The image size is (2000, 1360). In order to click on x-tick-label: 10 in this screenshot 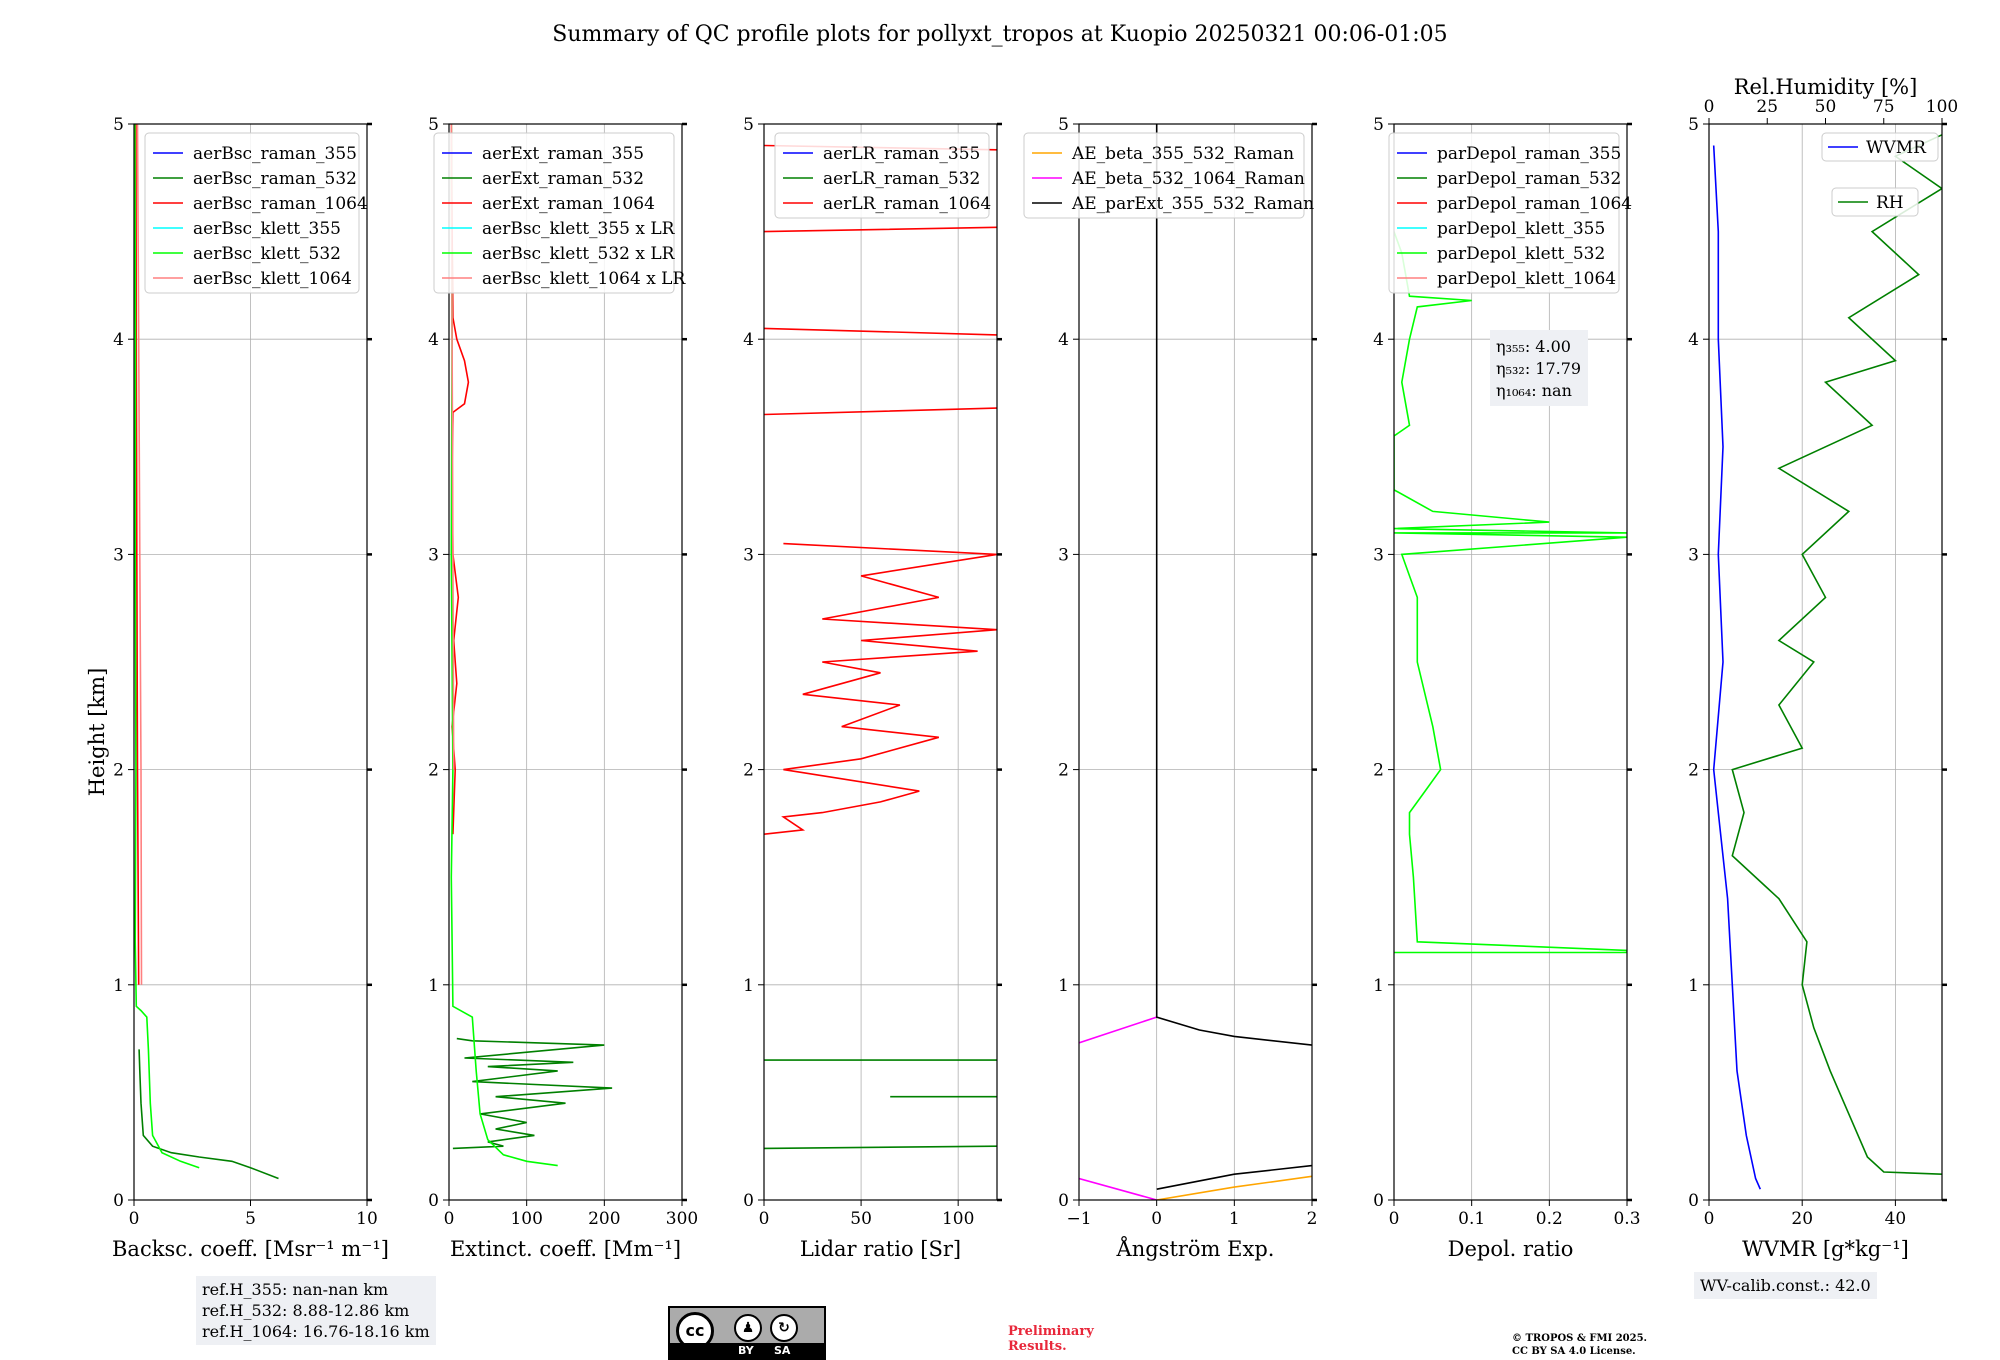, I will do `click(367, 1219)`.